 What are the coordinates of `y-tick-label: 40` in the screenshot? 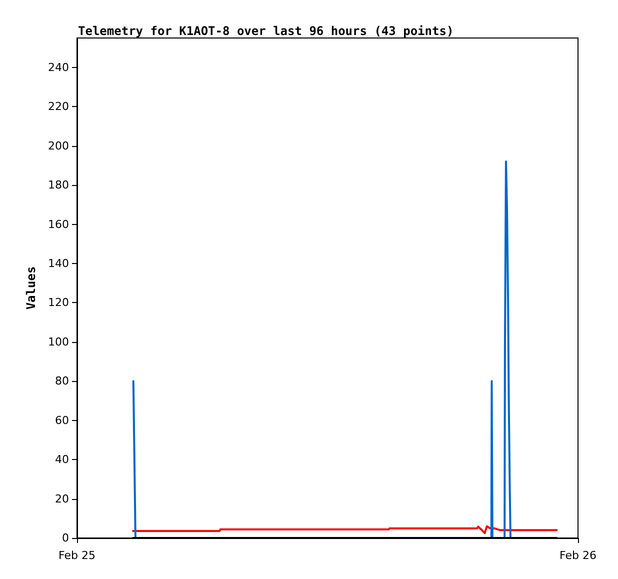 It's located at (62, 459).